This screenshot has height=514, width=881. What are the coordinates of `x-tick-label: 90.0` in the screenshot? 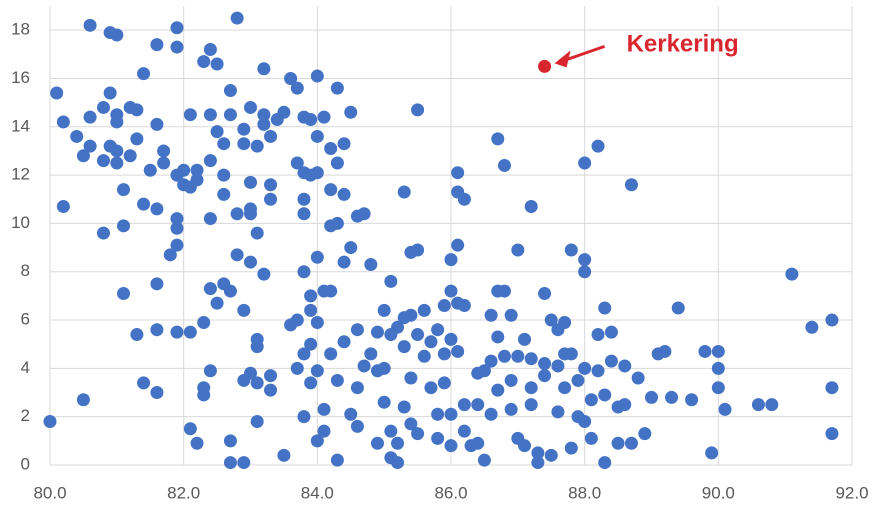 It's located at (718, 492).